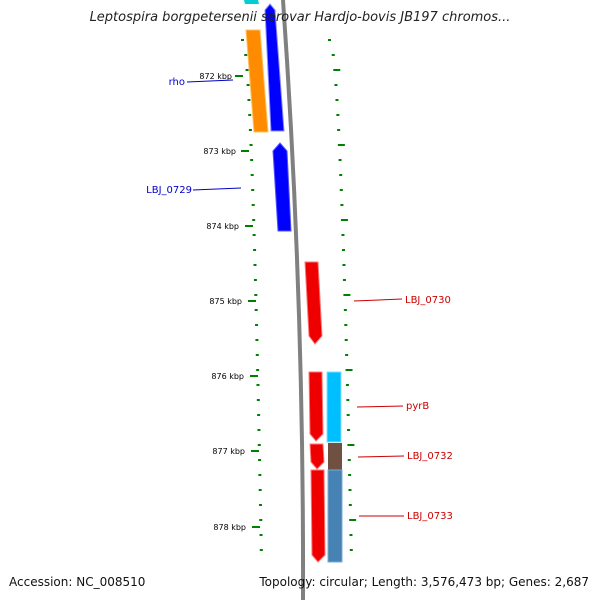  Describe the element at coordinates (316, 406) in the screenshot. I see `gene-pyrb` at that location.